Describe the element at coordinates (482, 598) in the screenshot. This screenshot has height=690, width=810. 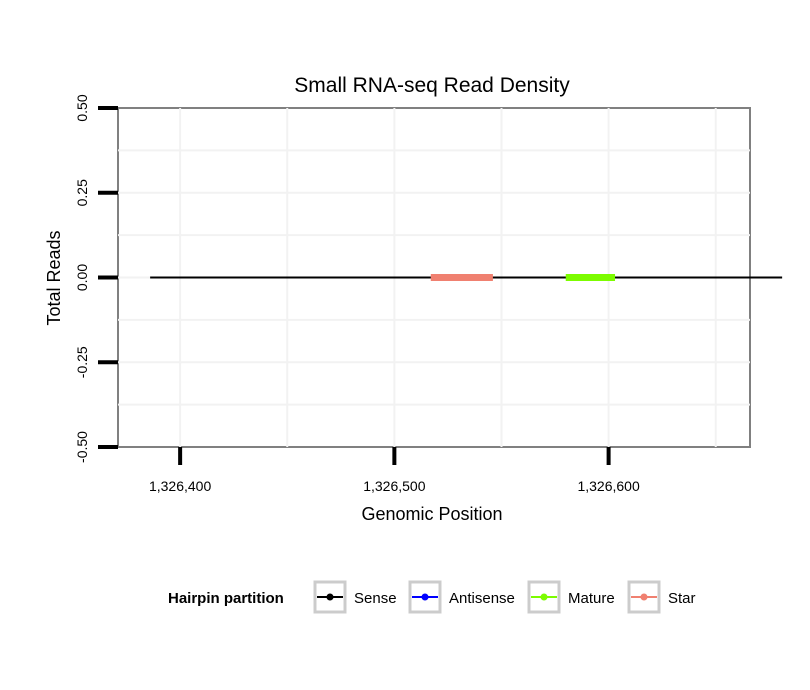
I see `legend-label-antisense: Antisense` at that location.